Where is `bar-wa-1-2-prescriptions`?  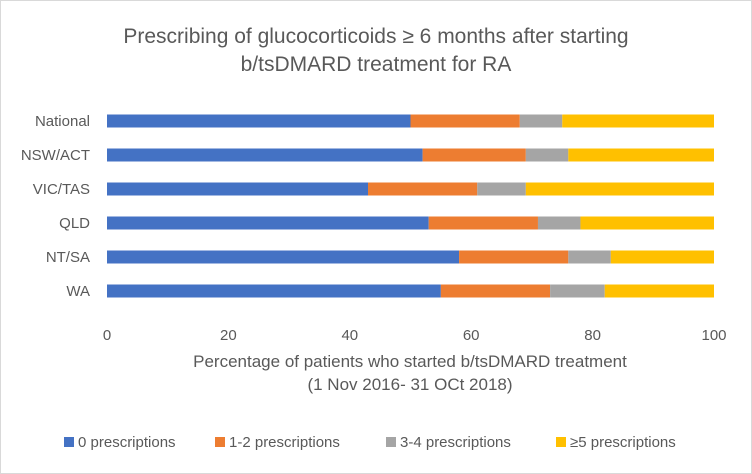
bar-wa-1-2-prescriptions is located at coordinates (495, 291).